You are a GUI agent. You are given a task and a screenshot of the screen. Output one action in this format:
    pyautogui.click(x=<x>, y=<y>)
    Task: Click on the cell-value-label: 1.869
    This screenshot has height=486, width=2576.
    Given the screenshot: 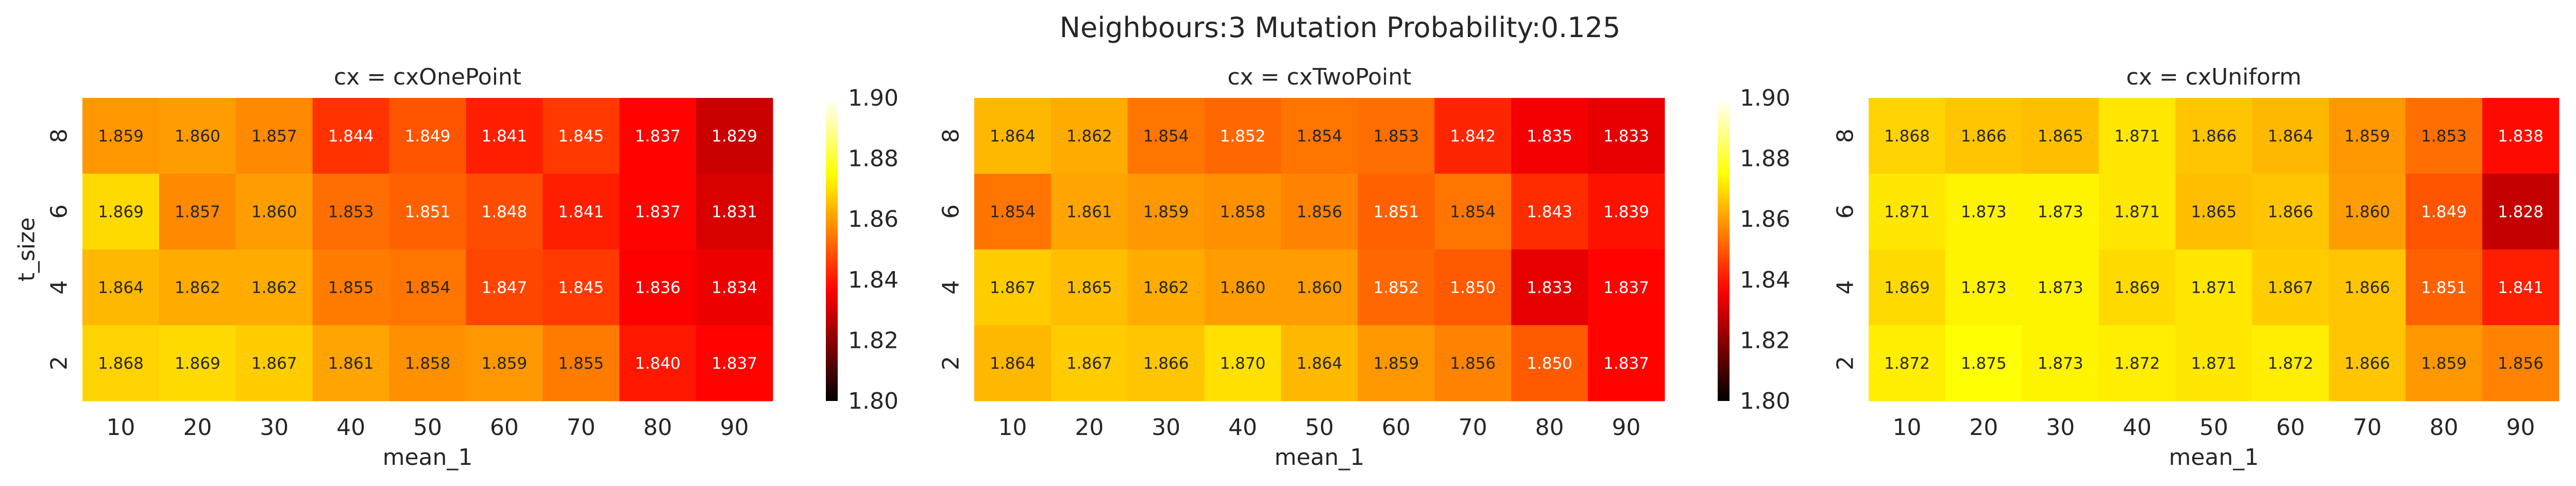 What is the action you would take?
    pyautogui.click(x=2137, y=288)
    